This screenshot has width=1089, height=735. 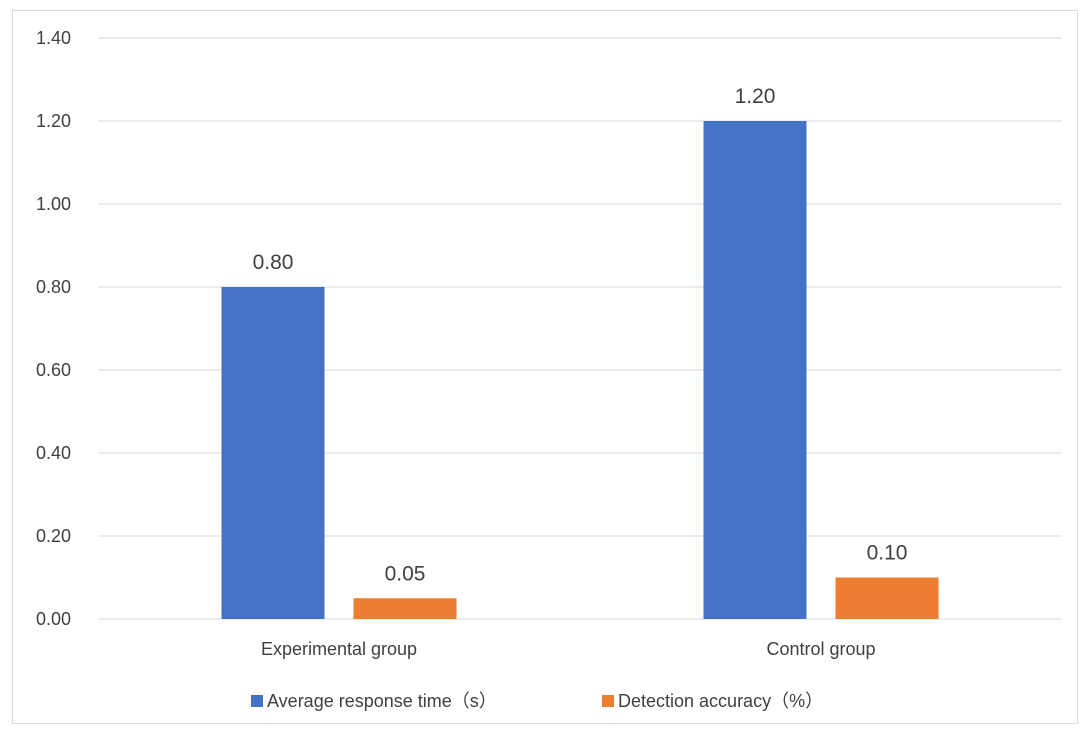 I want to click on y-tick-label: 1.20, so click(x=53, y=121).